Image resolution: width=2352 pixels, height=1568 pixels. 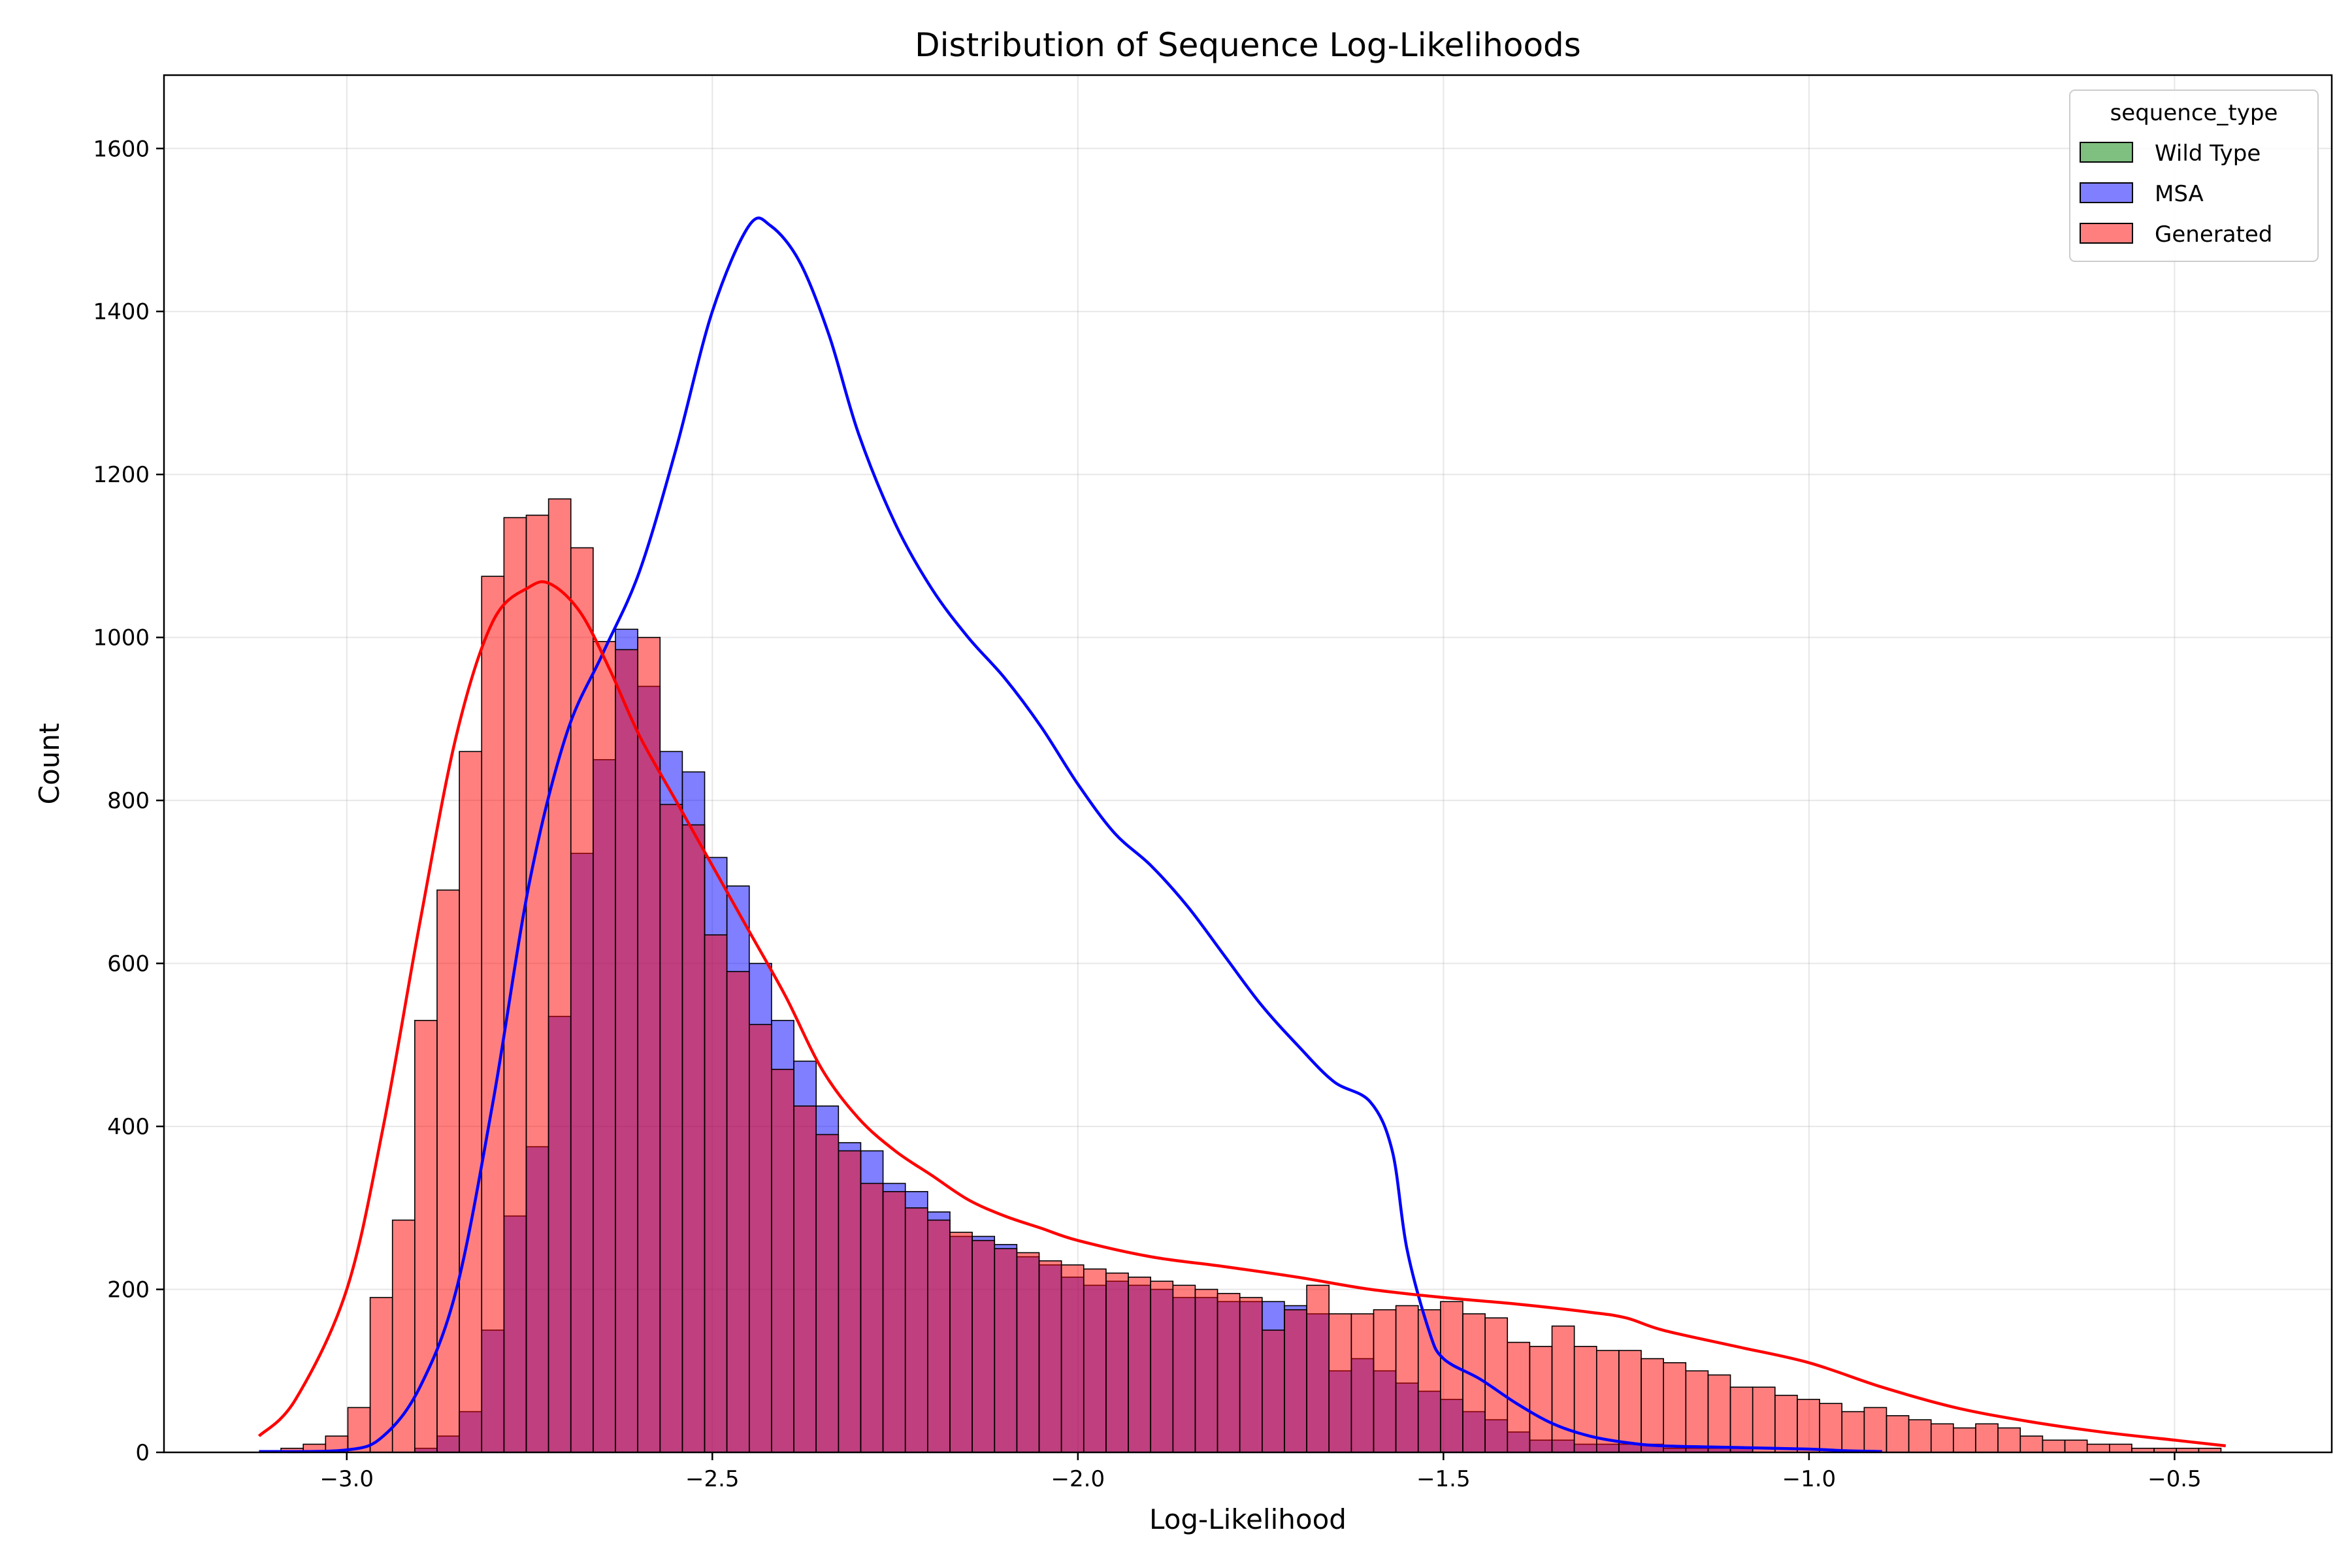 I want to click on chart-title: Distribution of Sequence Log-Likelihoods, so click(x=1248, y=45).